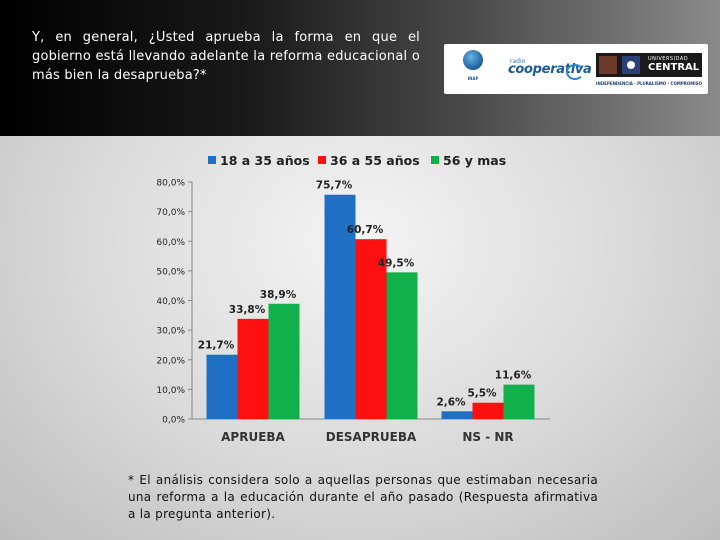 The width and height of the screenshot is (720, 540). Describe the element at coordinates (631, 65) in the screenshot. I see `ucentral-dot-icon` at that location.